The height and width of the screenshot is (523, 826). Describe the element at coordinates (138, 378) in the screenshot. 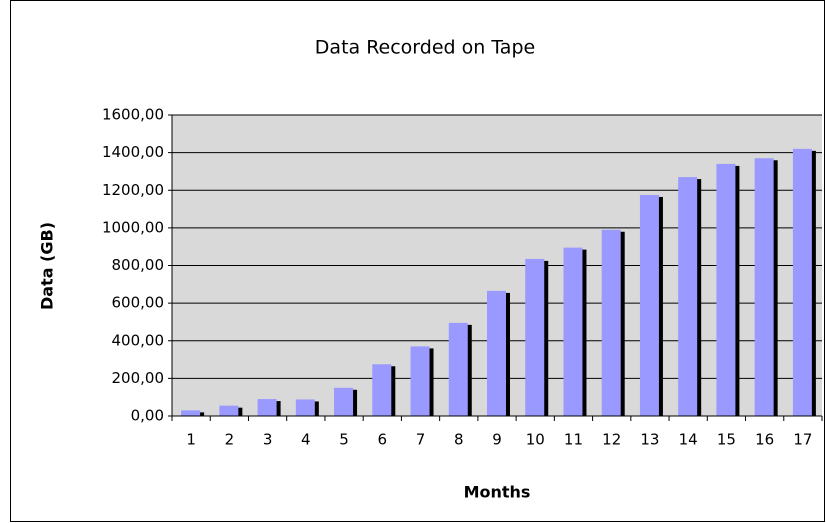

I see `y-tick-label: 200,00` at that location.